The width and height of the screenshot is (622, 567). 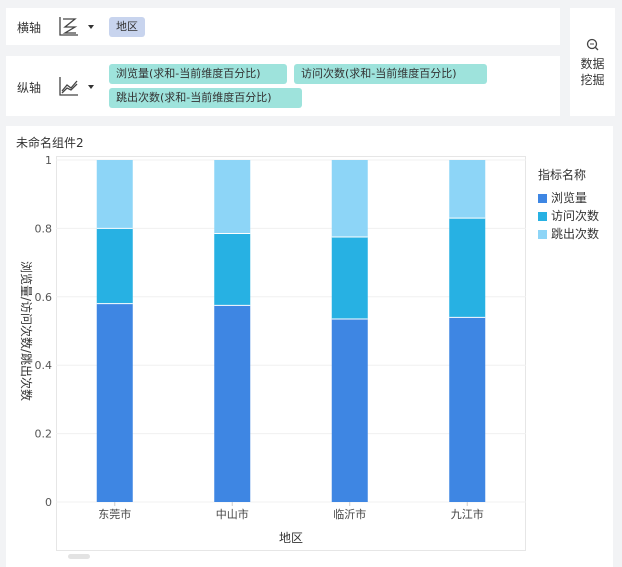 I want to click on y-tick-label: 0.6, so click(x=44, y=297).